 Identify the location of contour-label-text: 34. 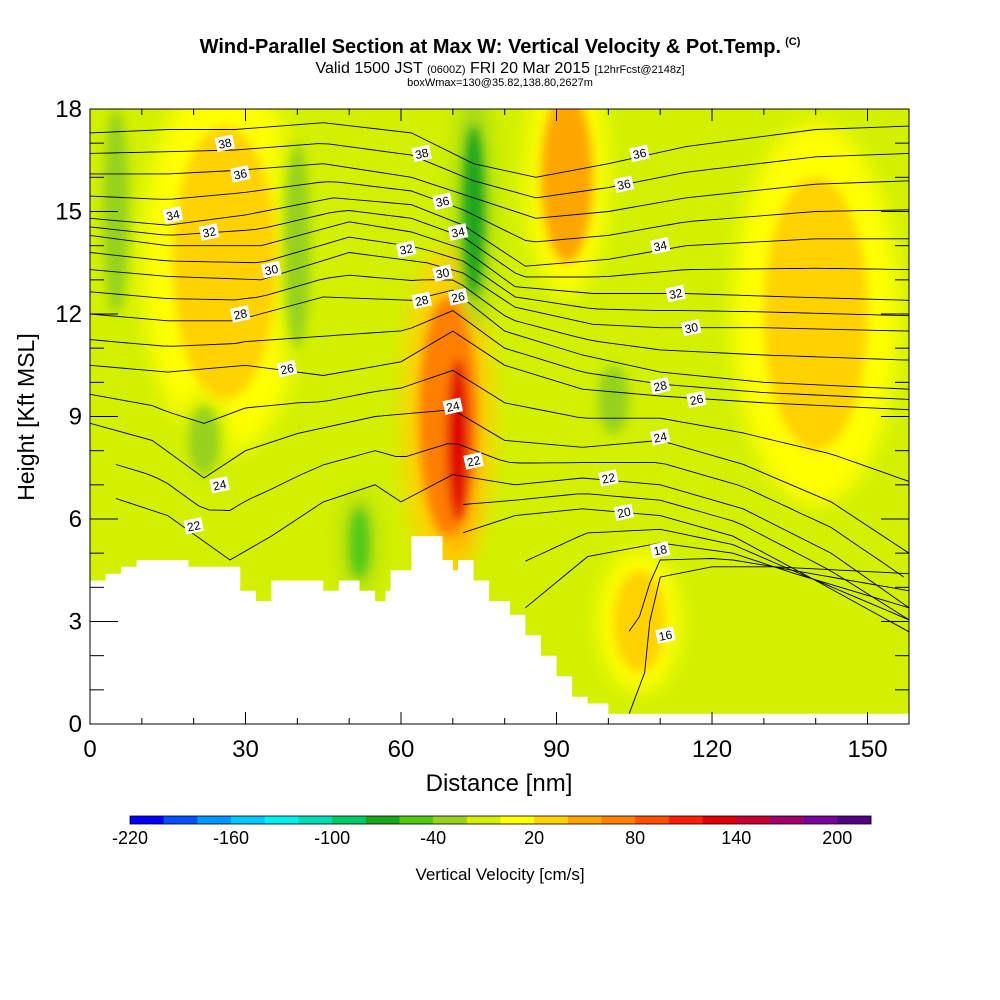
(660, 246).